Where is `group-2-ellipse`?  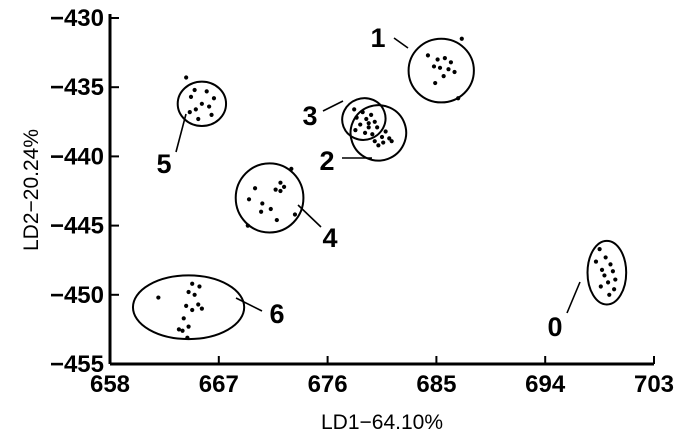 group-2-ellipse is located at coordinates (378, 133).